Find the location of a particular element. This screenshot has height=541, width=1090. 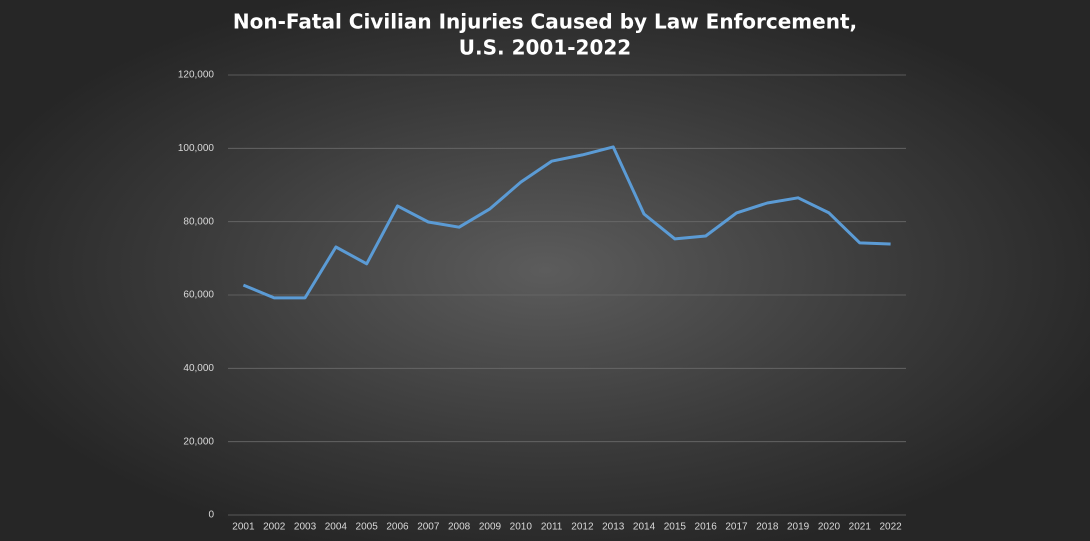

x-tick-label: 2013 is located at coordinates (613, 527).